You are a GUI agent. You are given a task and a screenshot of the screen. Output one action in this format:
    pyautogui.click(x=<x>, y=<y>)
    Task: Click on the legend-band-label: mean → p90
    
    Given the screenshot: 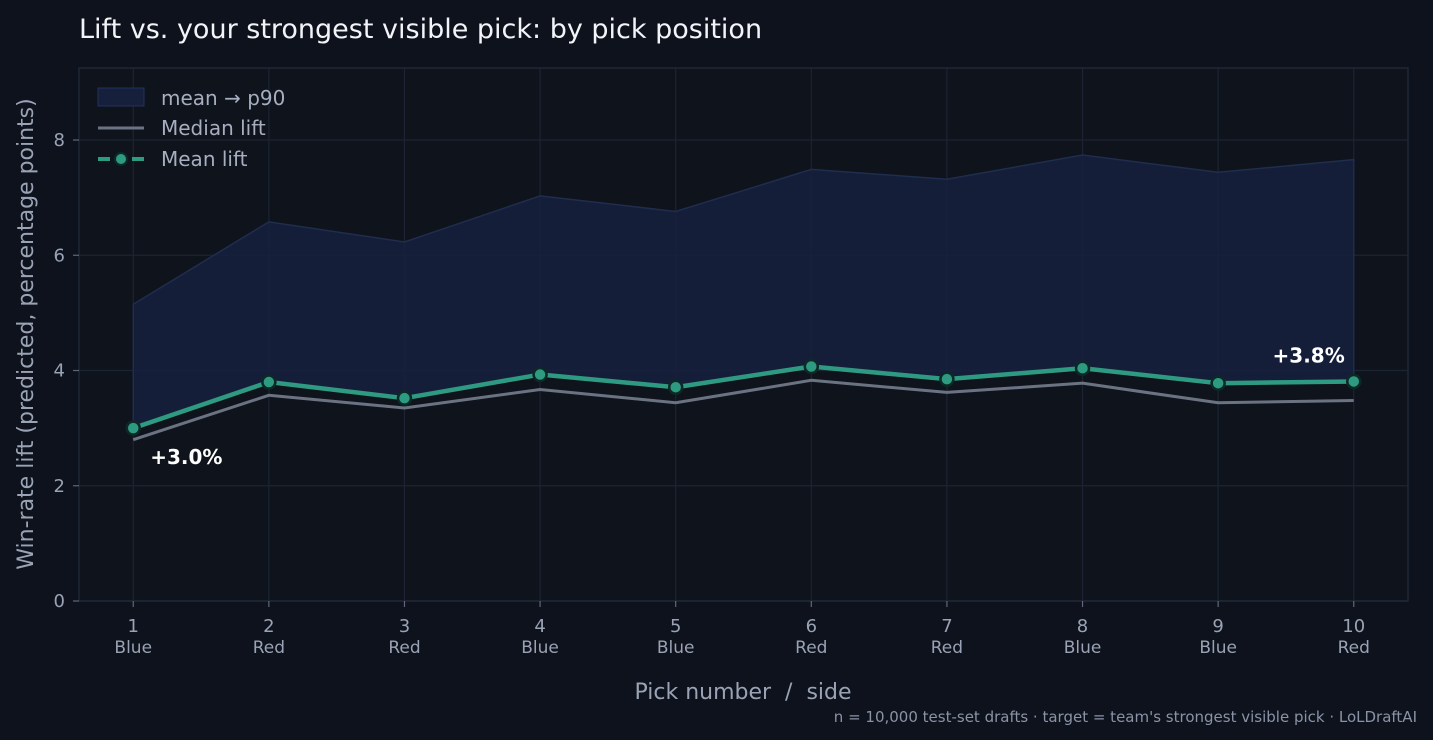 What is the action you would take?
    pyautogui.click(x=223, y=98)
    